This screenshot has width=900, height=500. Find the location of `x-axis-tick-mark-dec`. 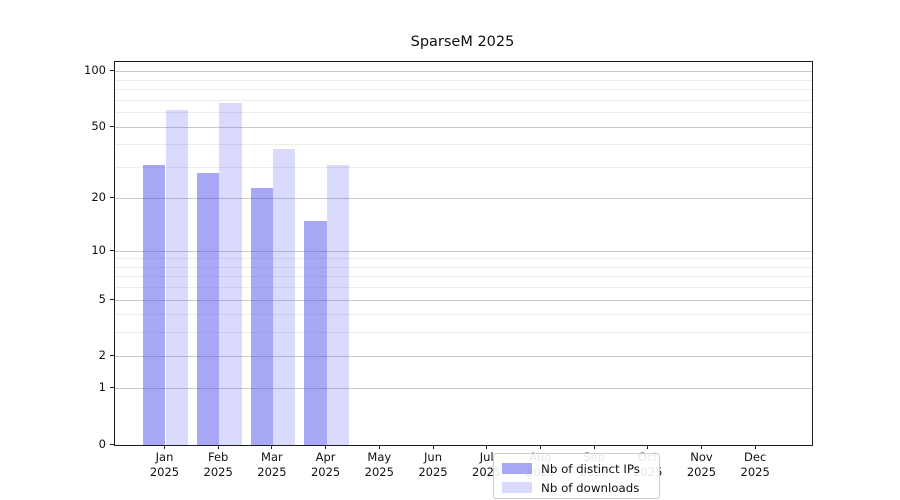

x-axis-tick-mark-dec is located at coordinates (755, 447).